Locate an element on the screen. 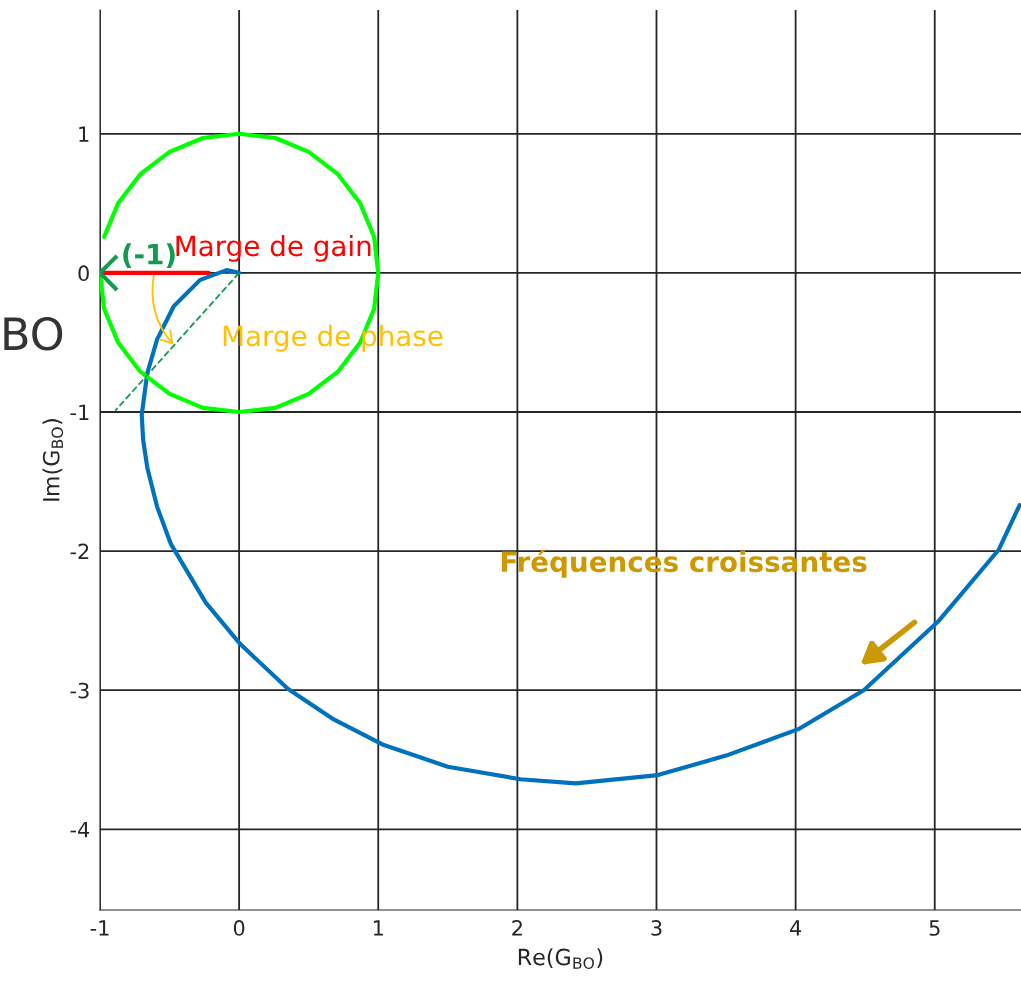 This screenshot has width=1021, height=1002. x-tick-label: 3 is located at coordinates (656, 928).